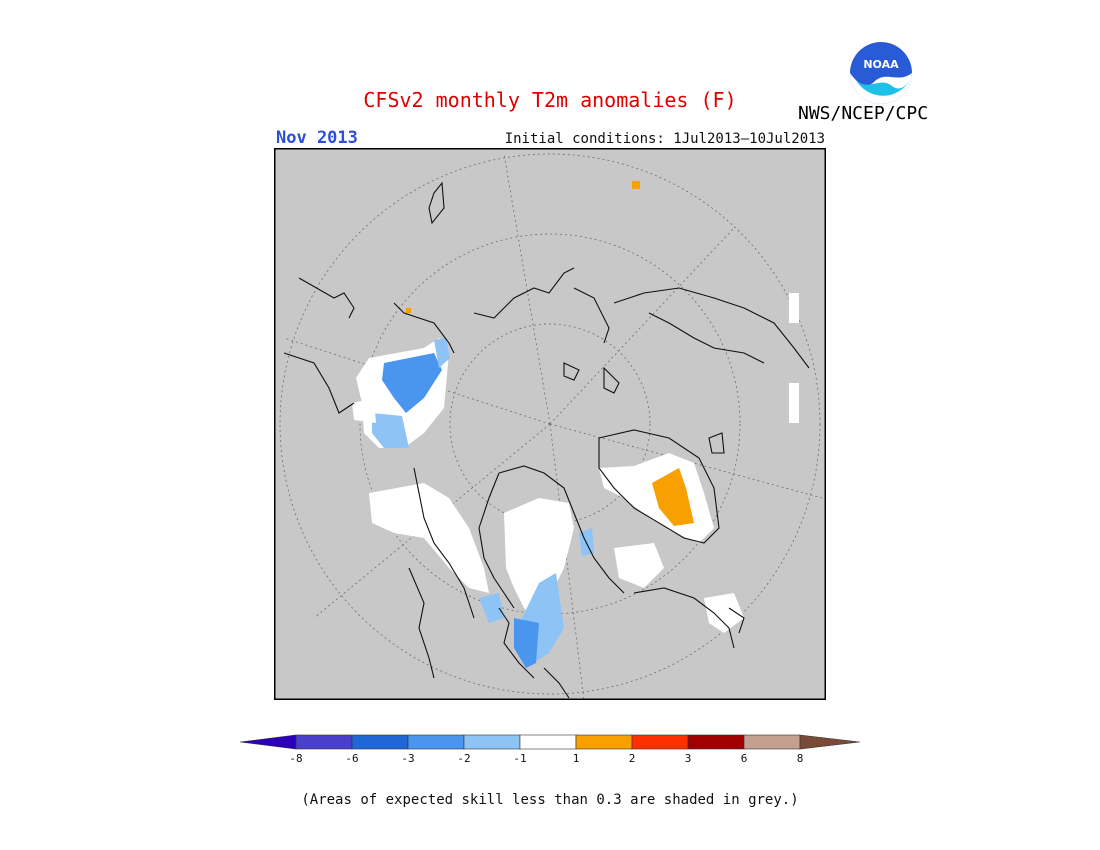  Describe the element at coordinates (550, 100) in the screenshot. I see `map-title: CFSv2 monthly T2m anomalies (F)` at that location.